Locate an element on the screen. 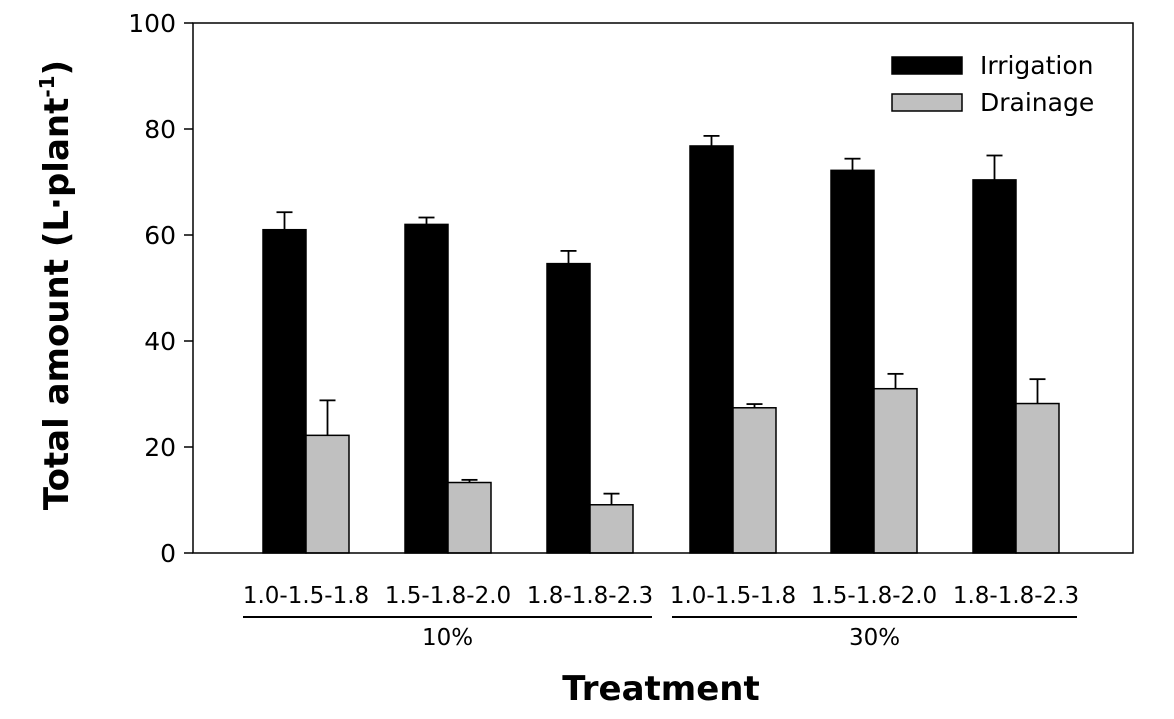 Image resolution: width=1174 pixels, height=719 pixels. x-category-label-5: 1.5-1.8-2.0 is located at coordinates (874, 596).